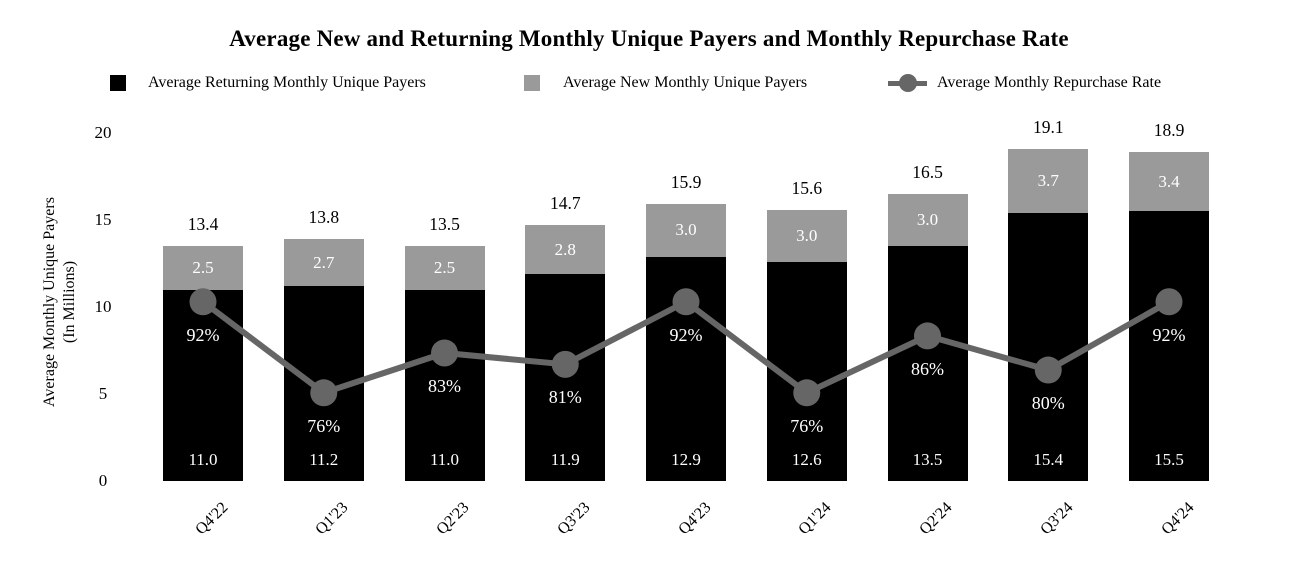  I want to click on rate-value-label: 86%, so click(927, 368).